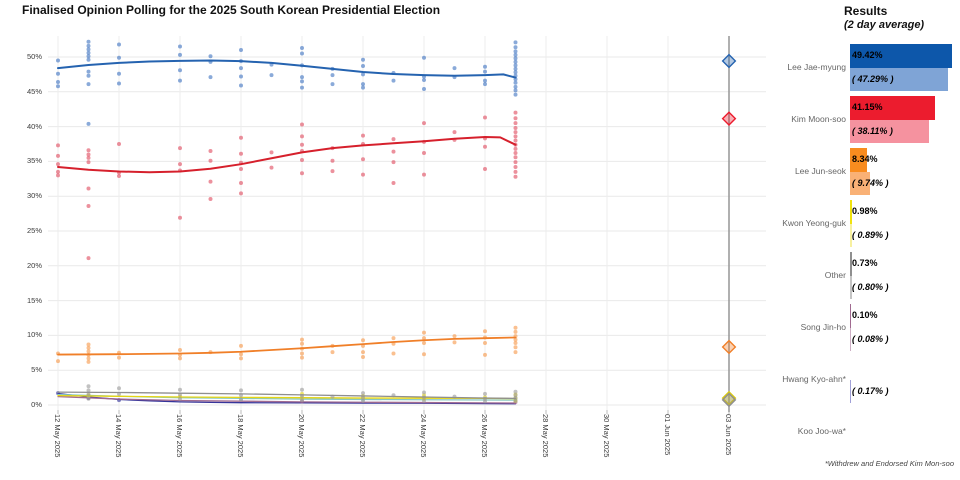 The height and width of the screenshot is (480, 960). I want to click on x-tick-label: 14 May 2025, so click(118, 436).